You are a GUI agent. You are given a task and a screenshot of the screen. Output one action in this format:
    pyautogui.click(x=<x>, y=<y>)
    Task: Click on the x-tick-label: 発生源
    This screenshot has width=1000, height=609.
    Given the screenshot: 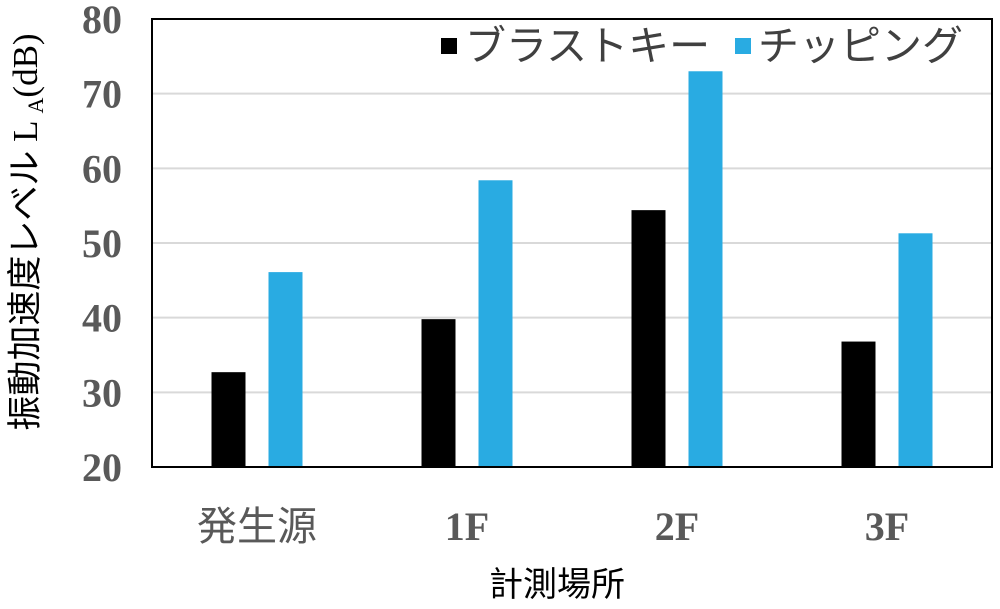 What is the action you would take?
    pyautogui.click(x=257, y=526)
    